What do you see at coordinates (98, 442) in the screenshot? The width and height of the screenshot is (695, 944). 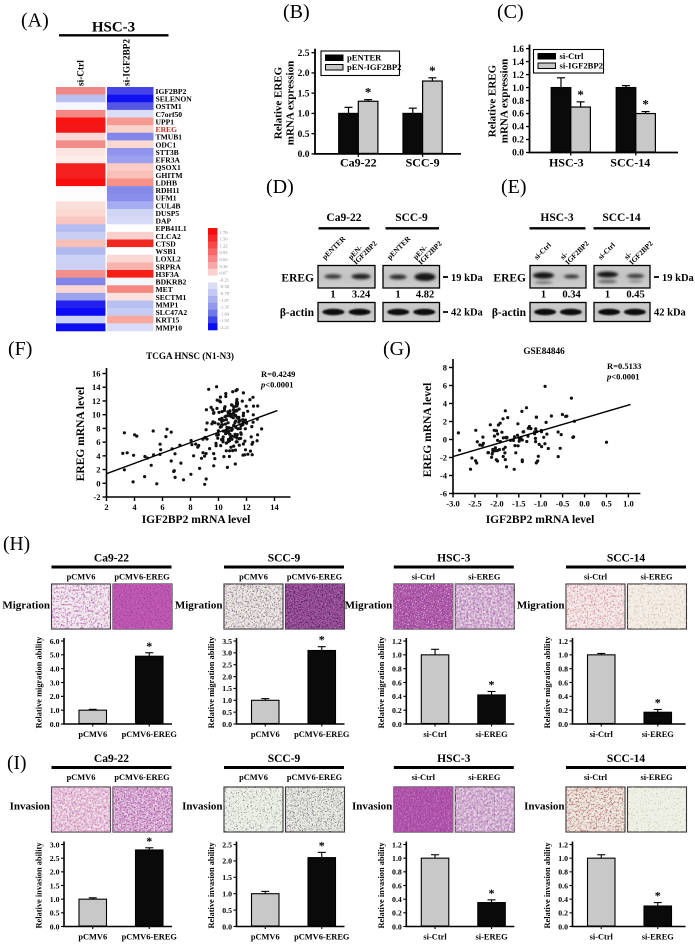 I see `svg-text: 6` at bounding box center [98, 442].